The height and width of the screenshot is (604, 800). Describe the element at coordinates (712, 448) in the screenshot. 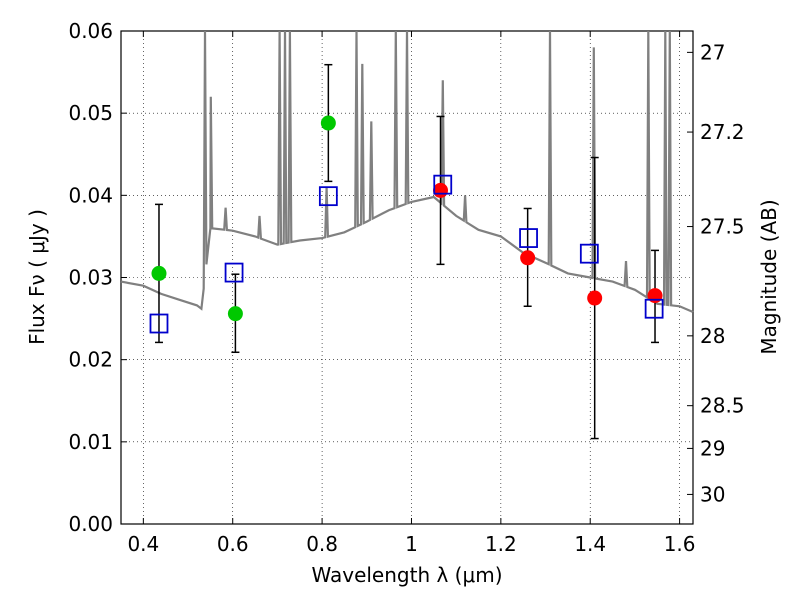

I see `right-tick-label: 29` at that location.